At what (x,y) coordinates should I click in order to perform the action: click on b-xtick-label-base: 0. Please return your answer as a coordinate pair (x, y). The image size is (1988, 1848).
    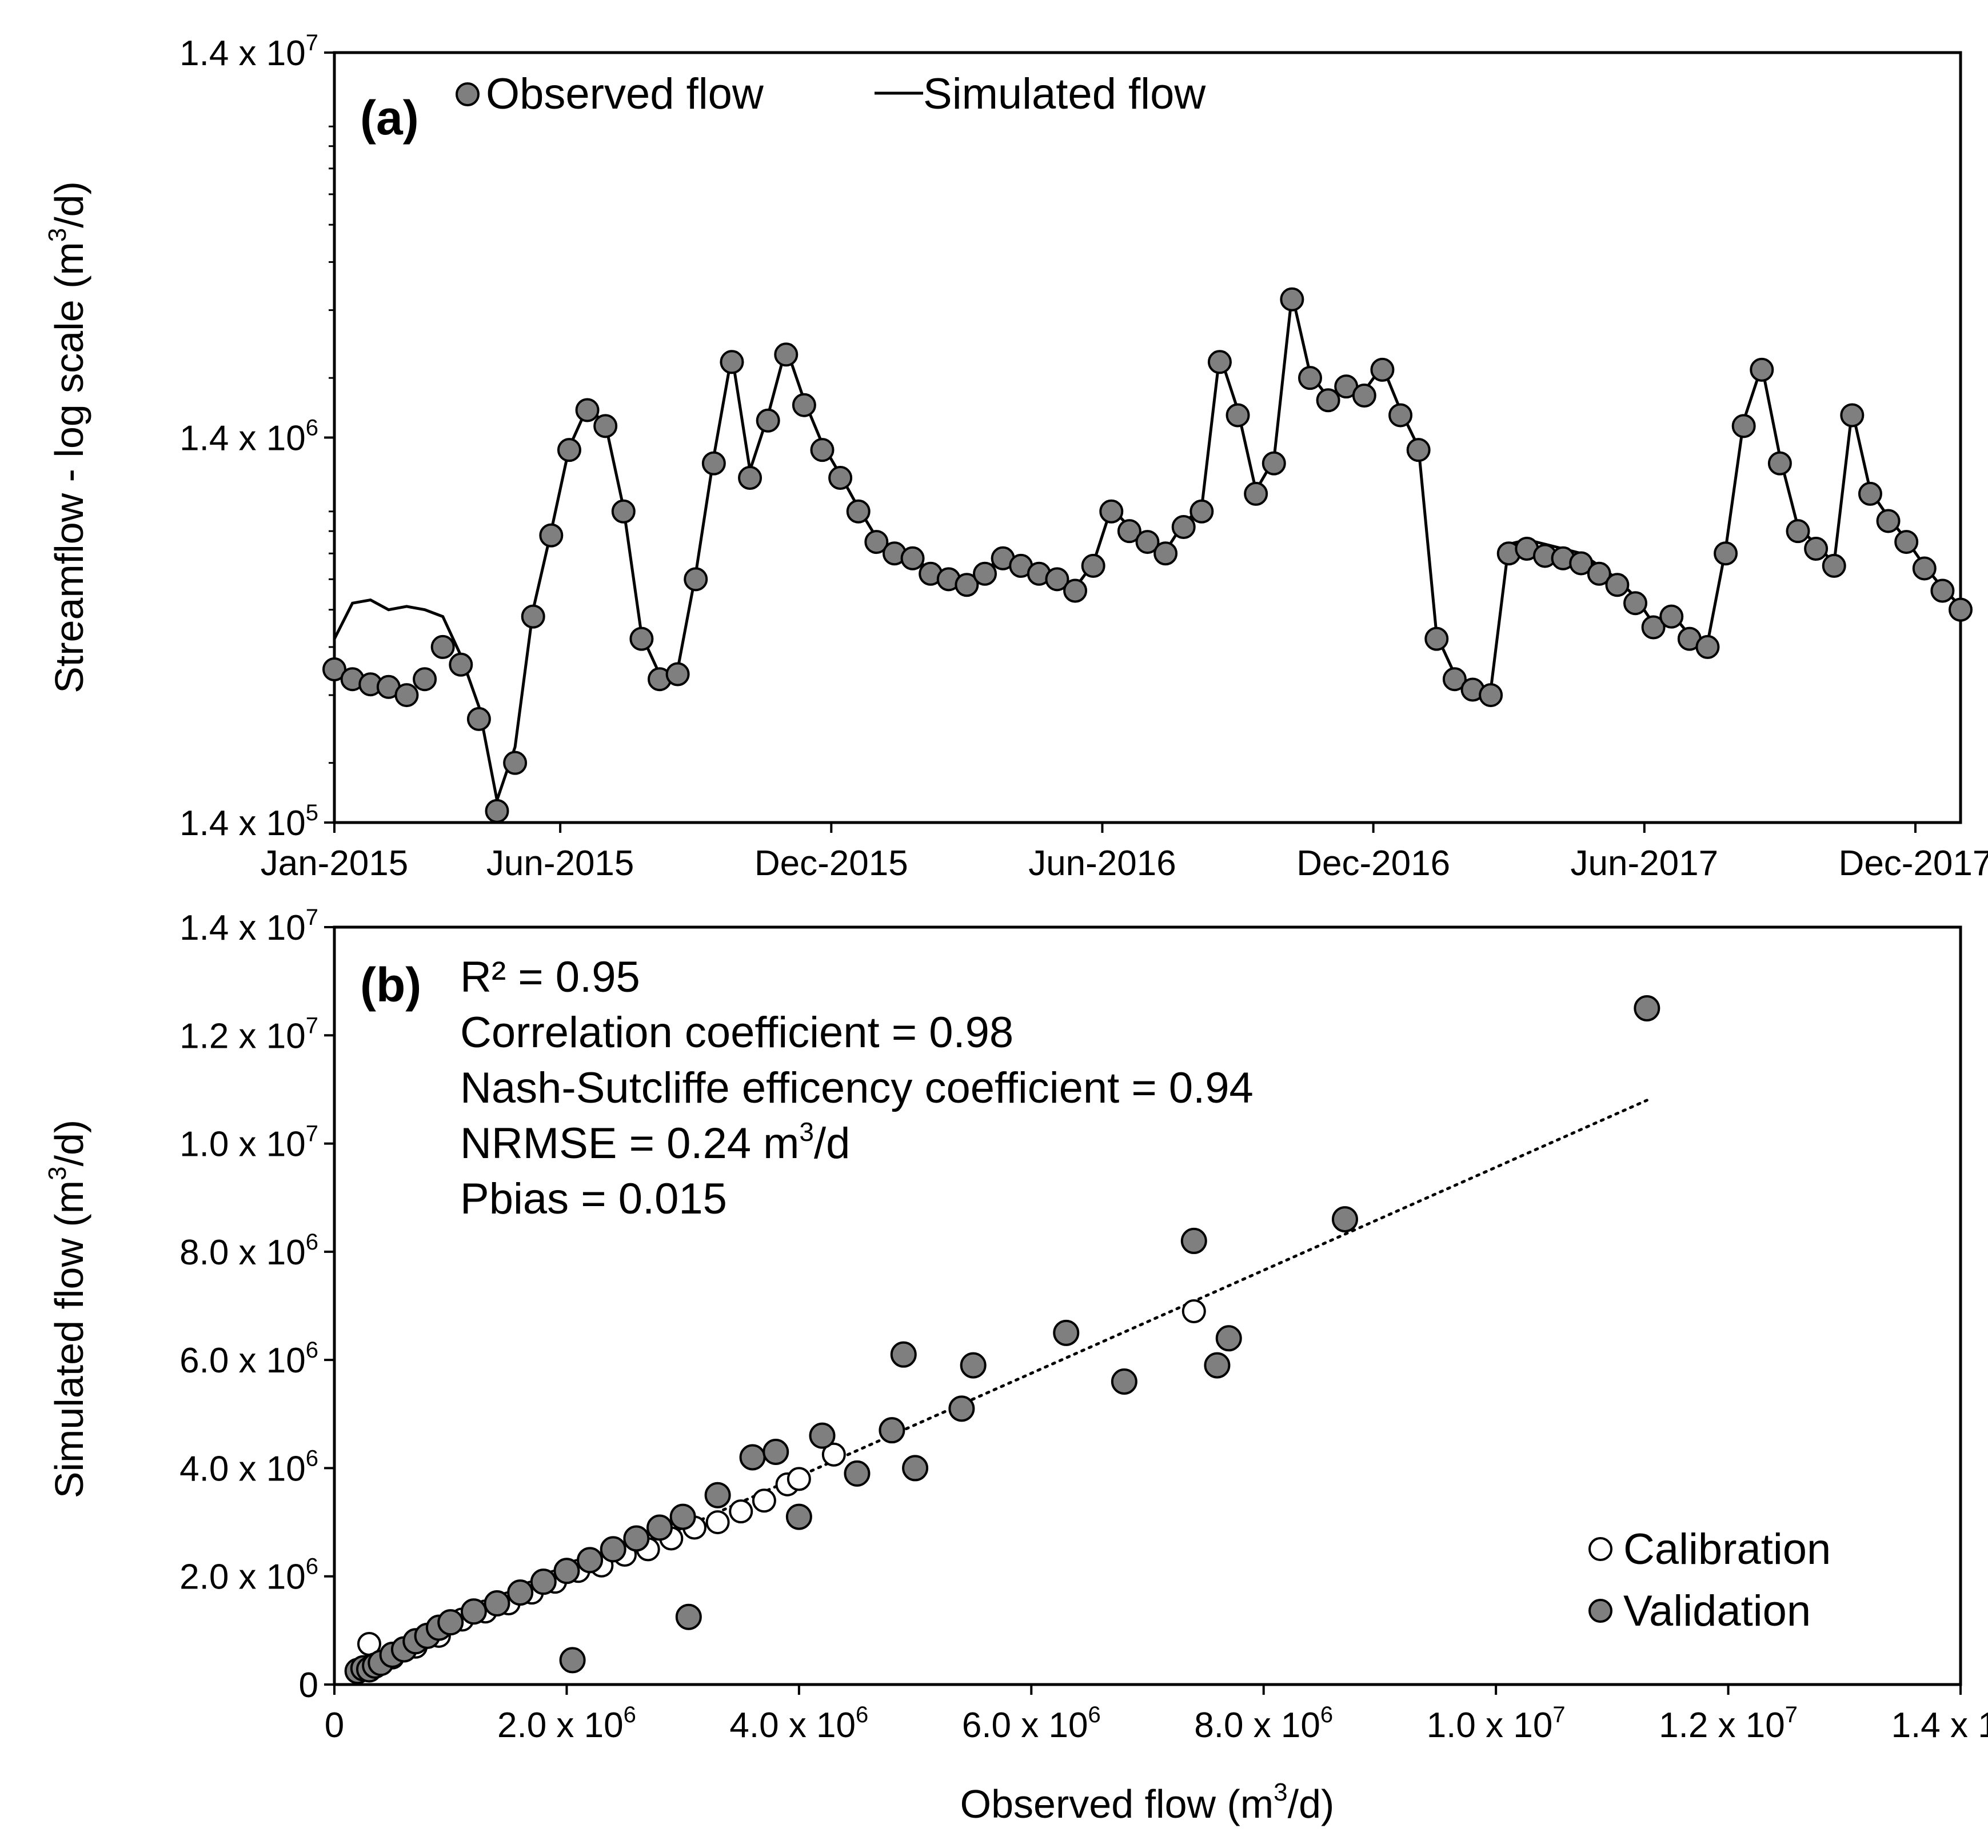
    Looking at the image, I should click on (334, 1725).